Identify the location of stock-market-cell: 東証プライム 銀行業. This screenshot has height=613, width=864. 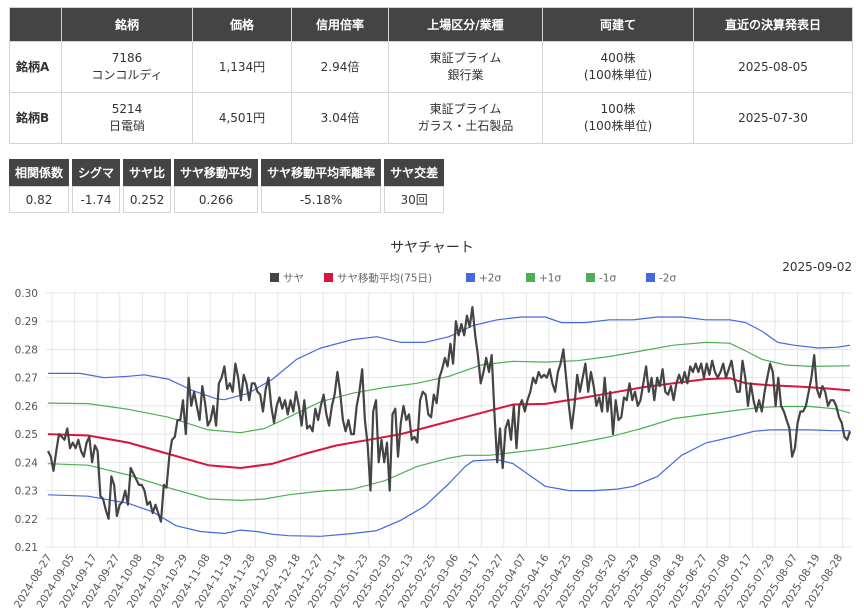
(465, 67).